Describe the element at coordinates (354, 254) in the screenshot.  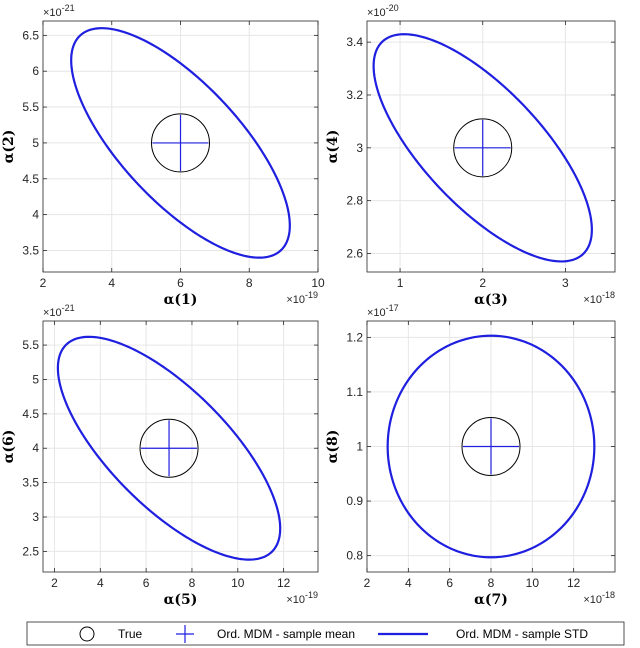
I see `y-tick-label: 2.6` at that location.